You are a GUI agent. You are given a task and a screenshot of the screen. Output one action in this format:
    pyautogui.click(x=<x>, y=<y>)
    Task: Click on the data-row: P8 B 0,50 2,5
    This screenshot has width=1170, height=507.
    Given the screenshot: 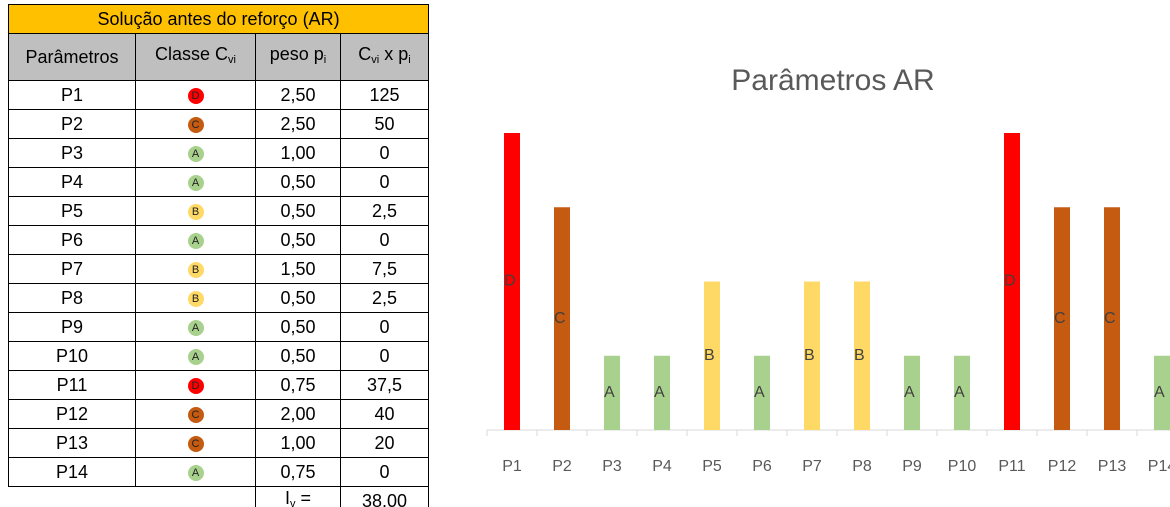 What is the action you would take?
    pyautogui.click(x=218, y=298)
    